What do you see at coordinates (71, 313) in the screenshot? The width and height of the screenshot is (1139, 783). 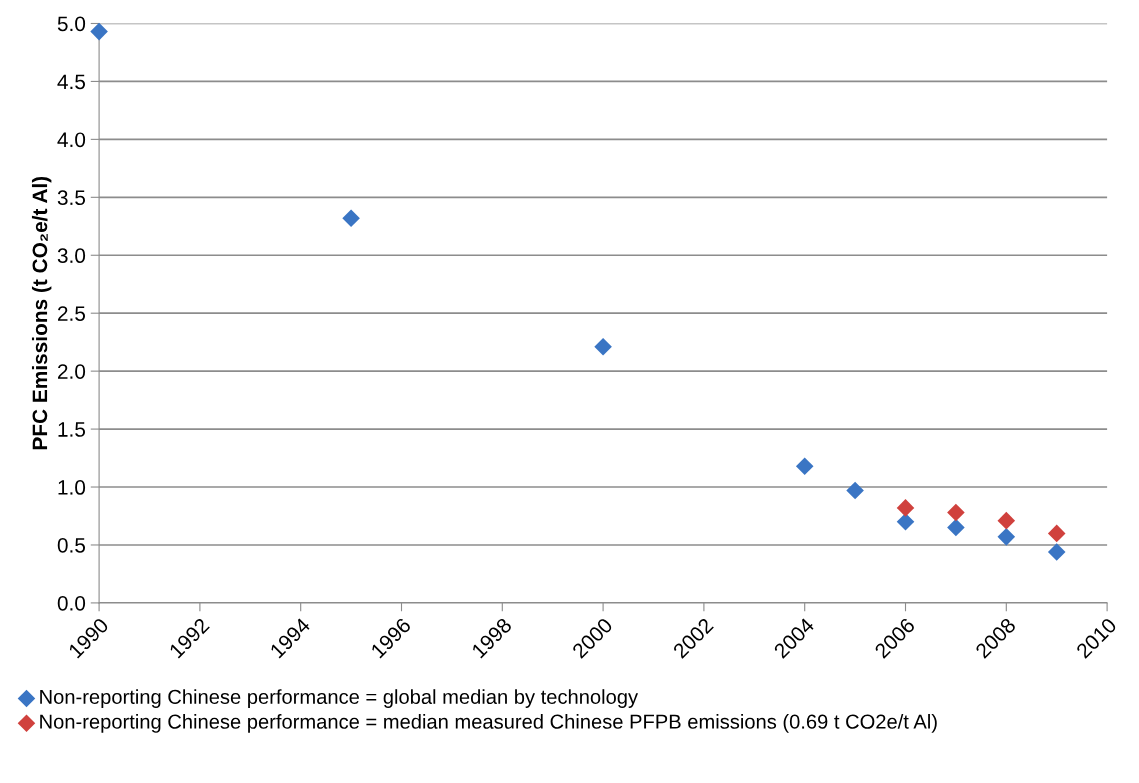 I see `y-tick-label: 2.5` at bounding box center [71, 313].